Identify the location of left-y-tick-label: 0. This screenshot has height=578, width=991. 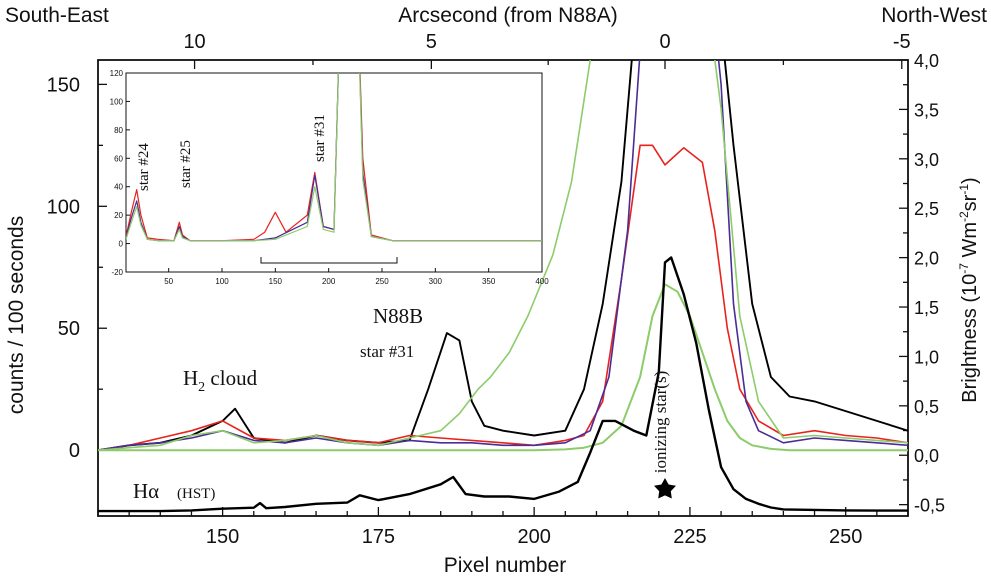
(74, 451).